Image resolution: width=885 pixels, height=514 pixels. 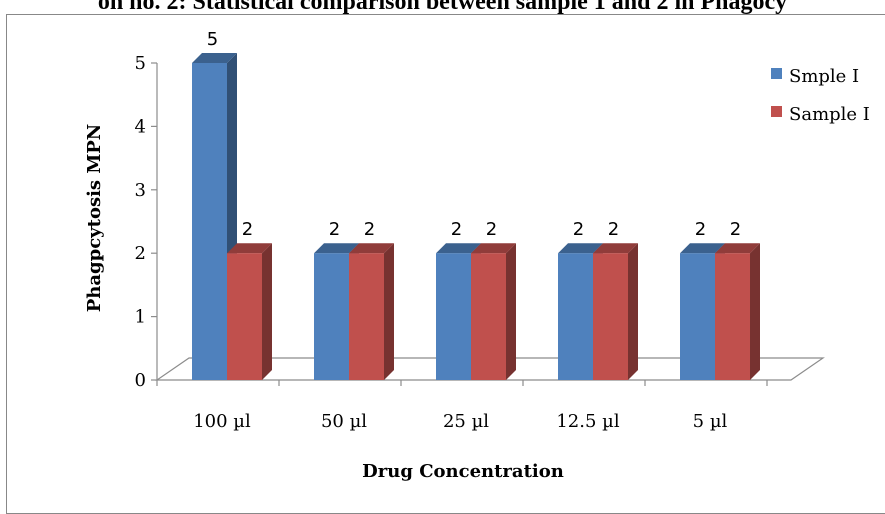 What do you see at coordinates (140, 63) in the screenshot?
I see `y-tick-label: 5` at bounding box center [140, 63].